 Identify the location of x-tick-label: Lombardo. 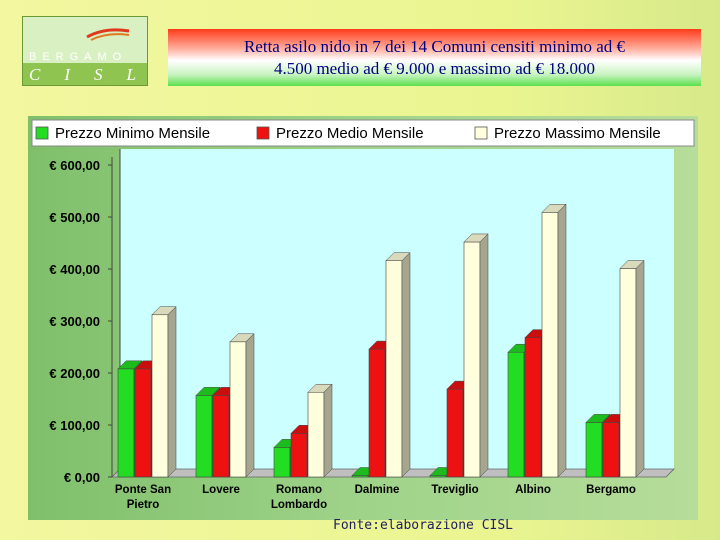
(299, 505).